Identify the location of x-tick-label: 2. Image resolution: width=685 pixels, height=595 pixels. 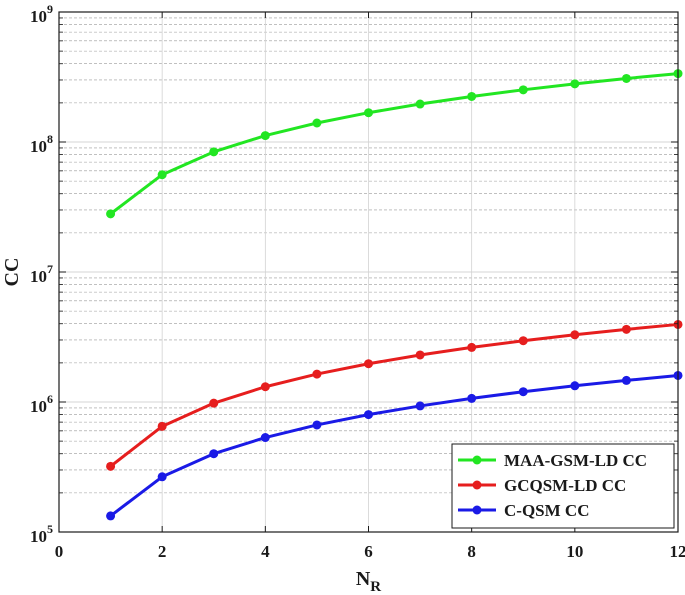
(162, 551).